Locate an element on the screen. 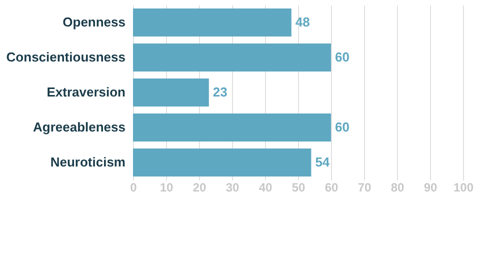 Image resolution: width=485 pixels, height=262 pixels. y-tick-label: Extraversion is located at coordinates (86, 92).